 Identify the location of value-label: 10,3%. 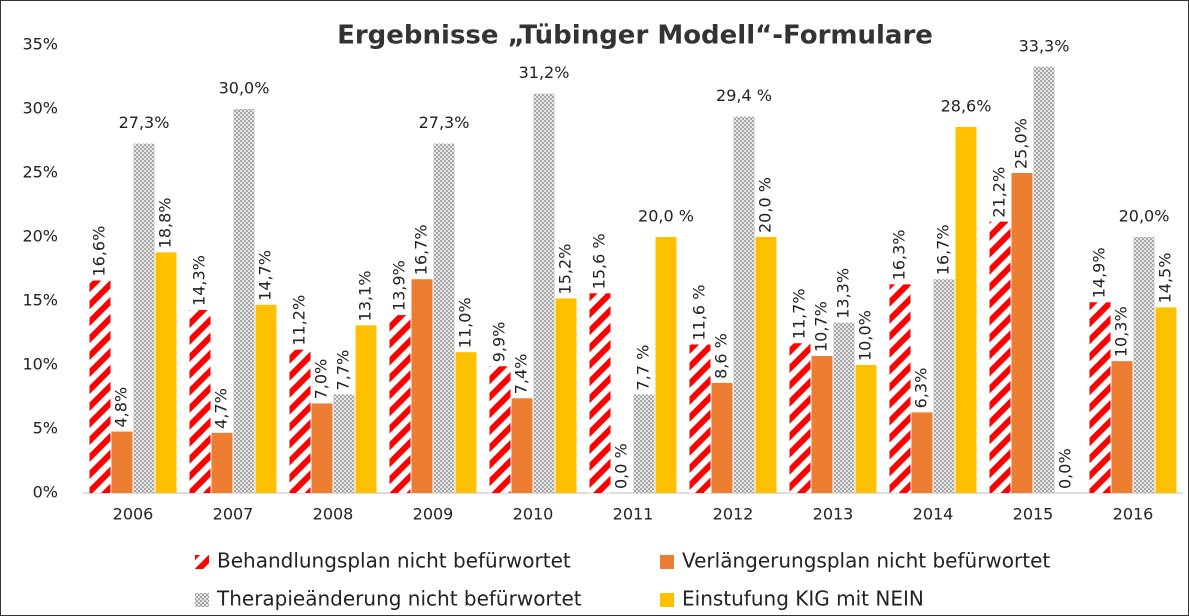
(1121, 331).